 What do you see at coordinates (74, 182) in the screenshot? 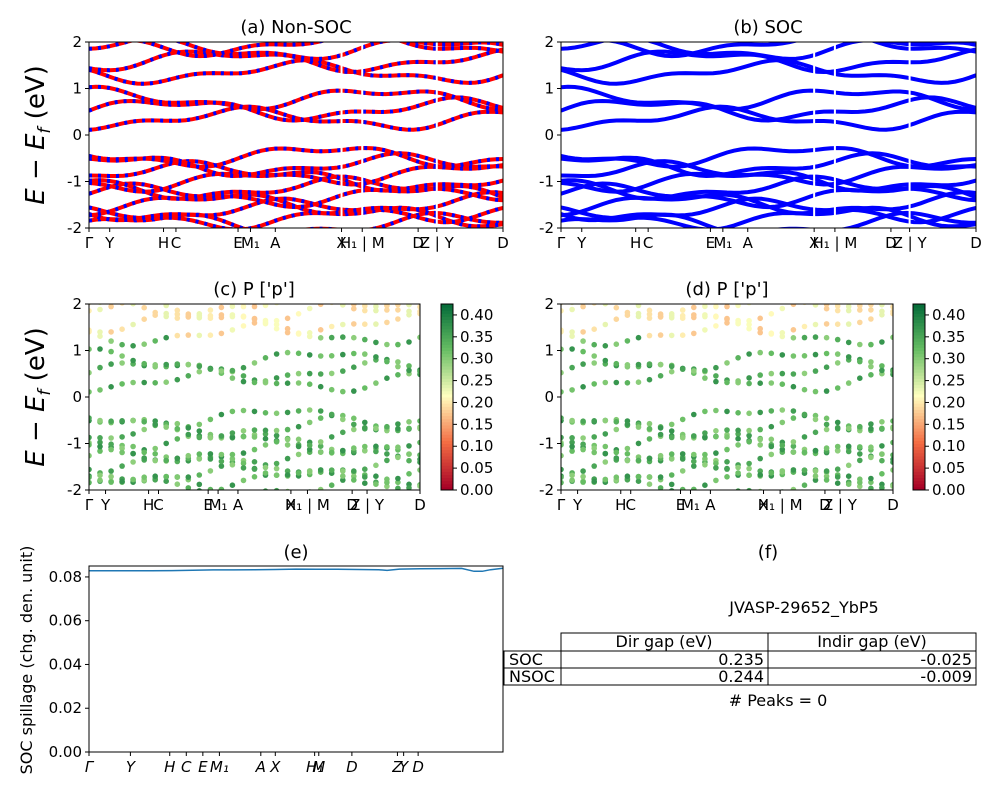
I see `ytick-label: -1` at bounding box center [74, 182].